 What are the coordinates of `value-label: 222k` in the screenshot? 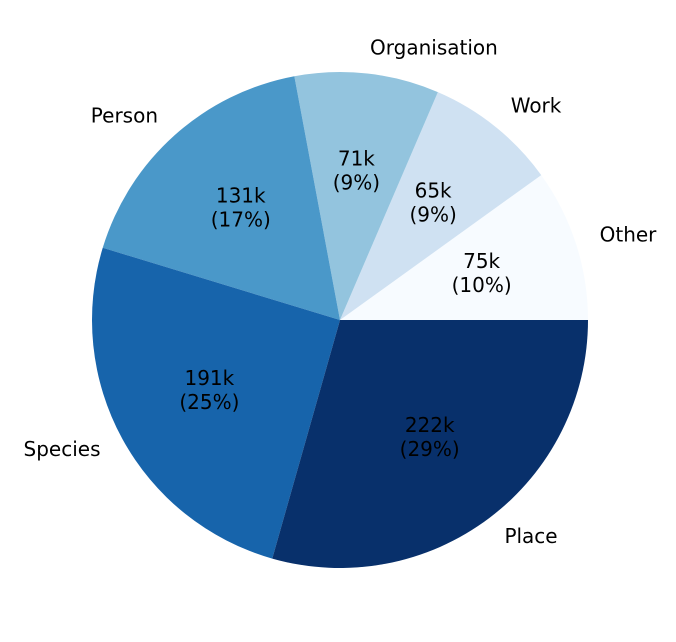 It's located at (430, 425).